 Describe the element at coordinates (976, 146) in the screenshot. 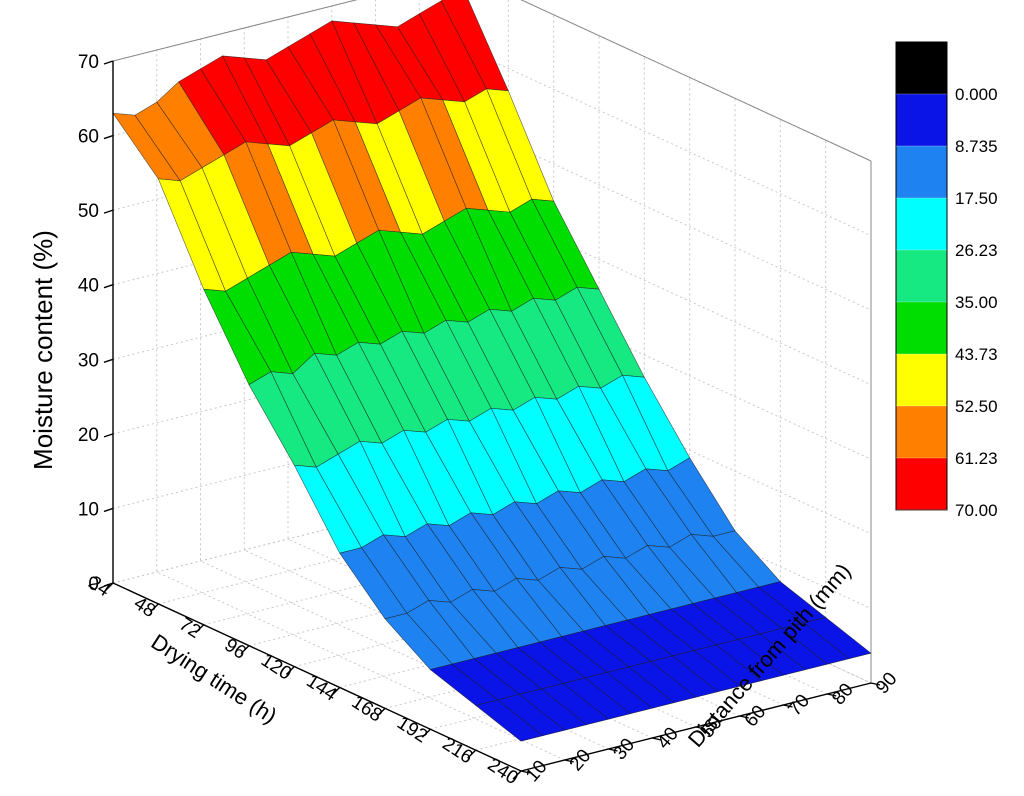

I see `colorbar-level-label: 8.735` at that location.